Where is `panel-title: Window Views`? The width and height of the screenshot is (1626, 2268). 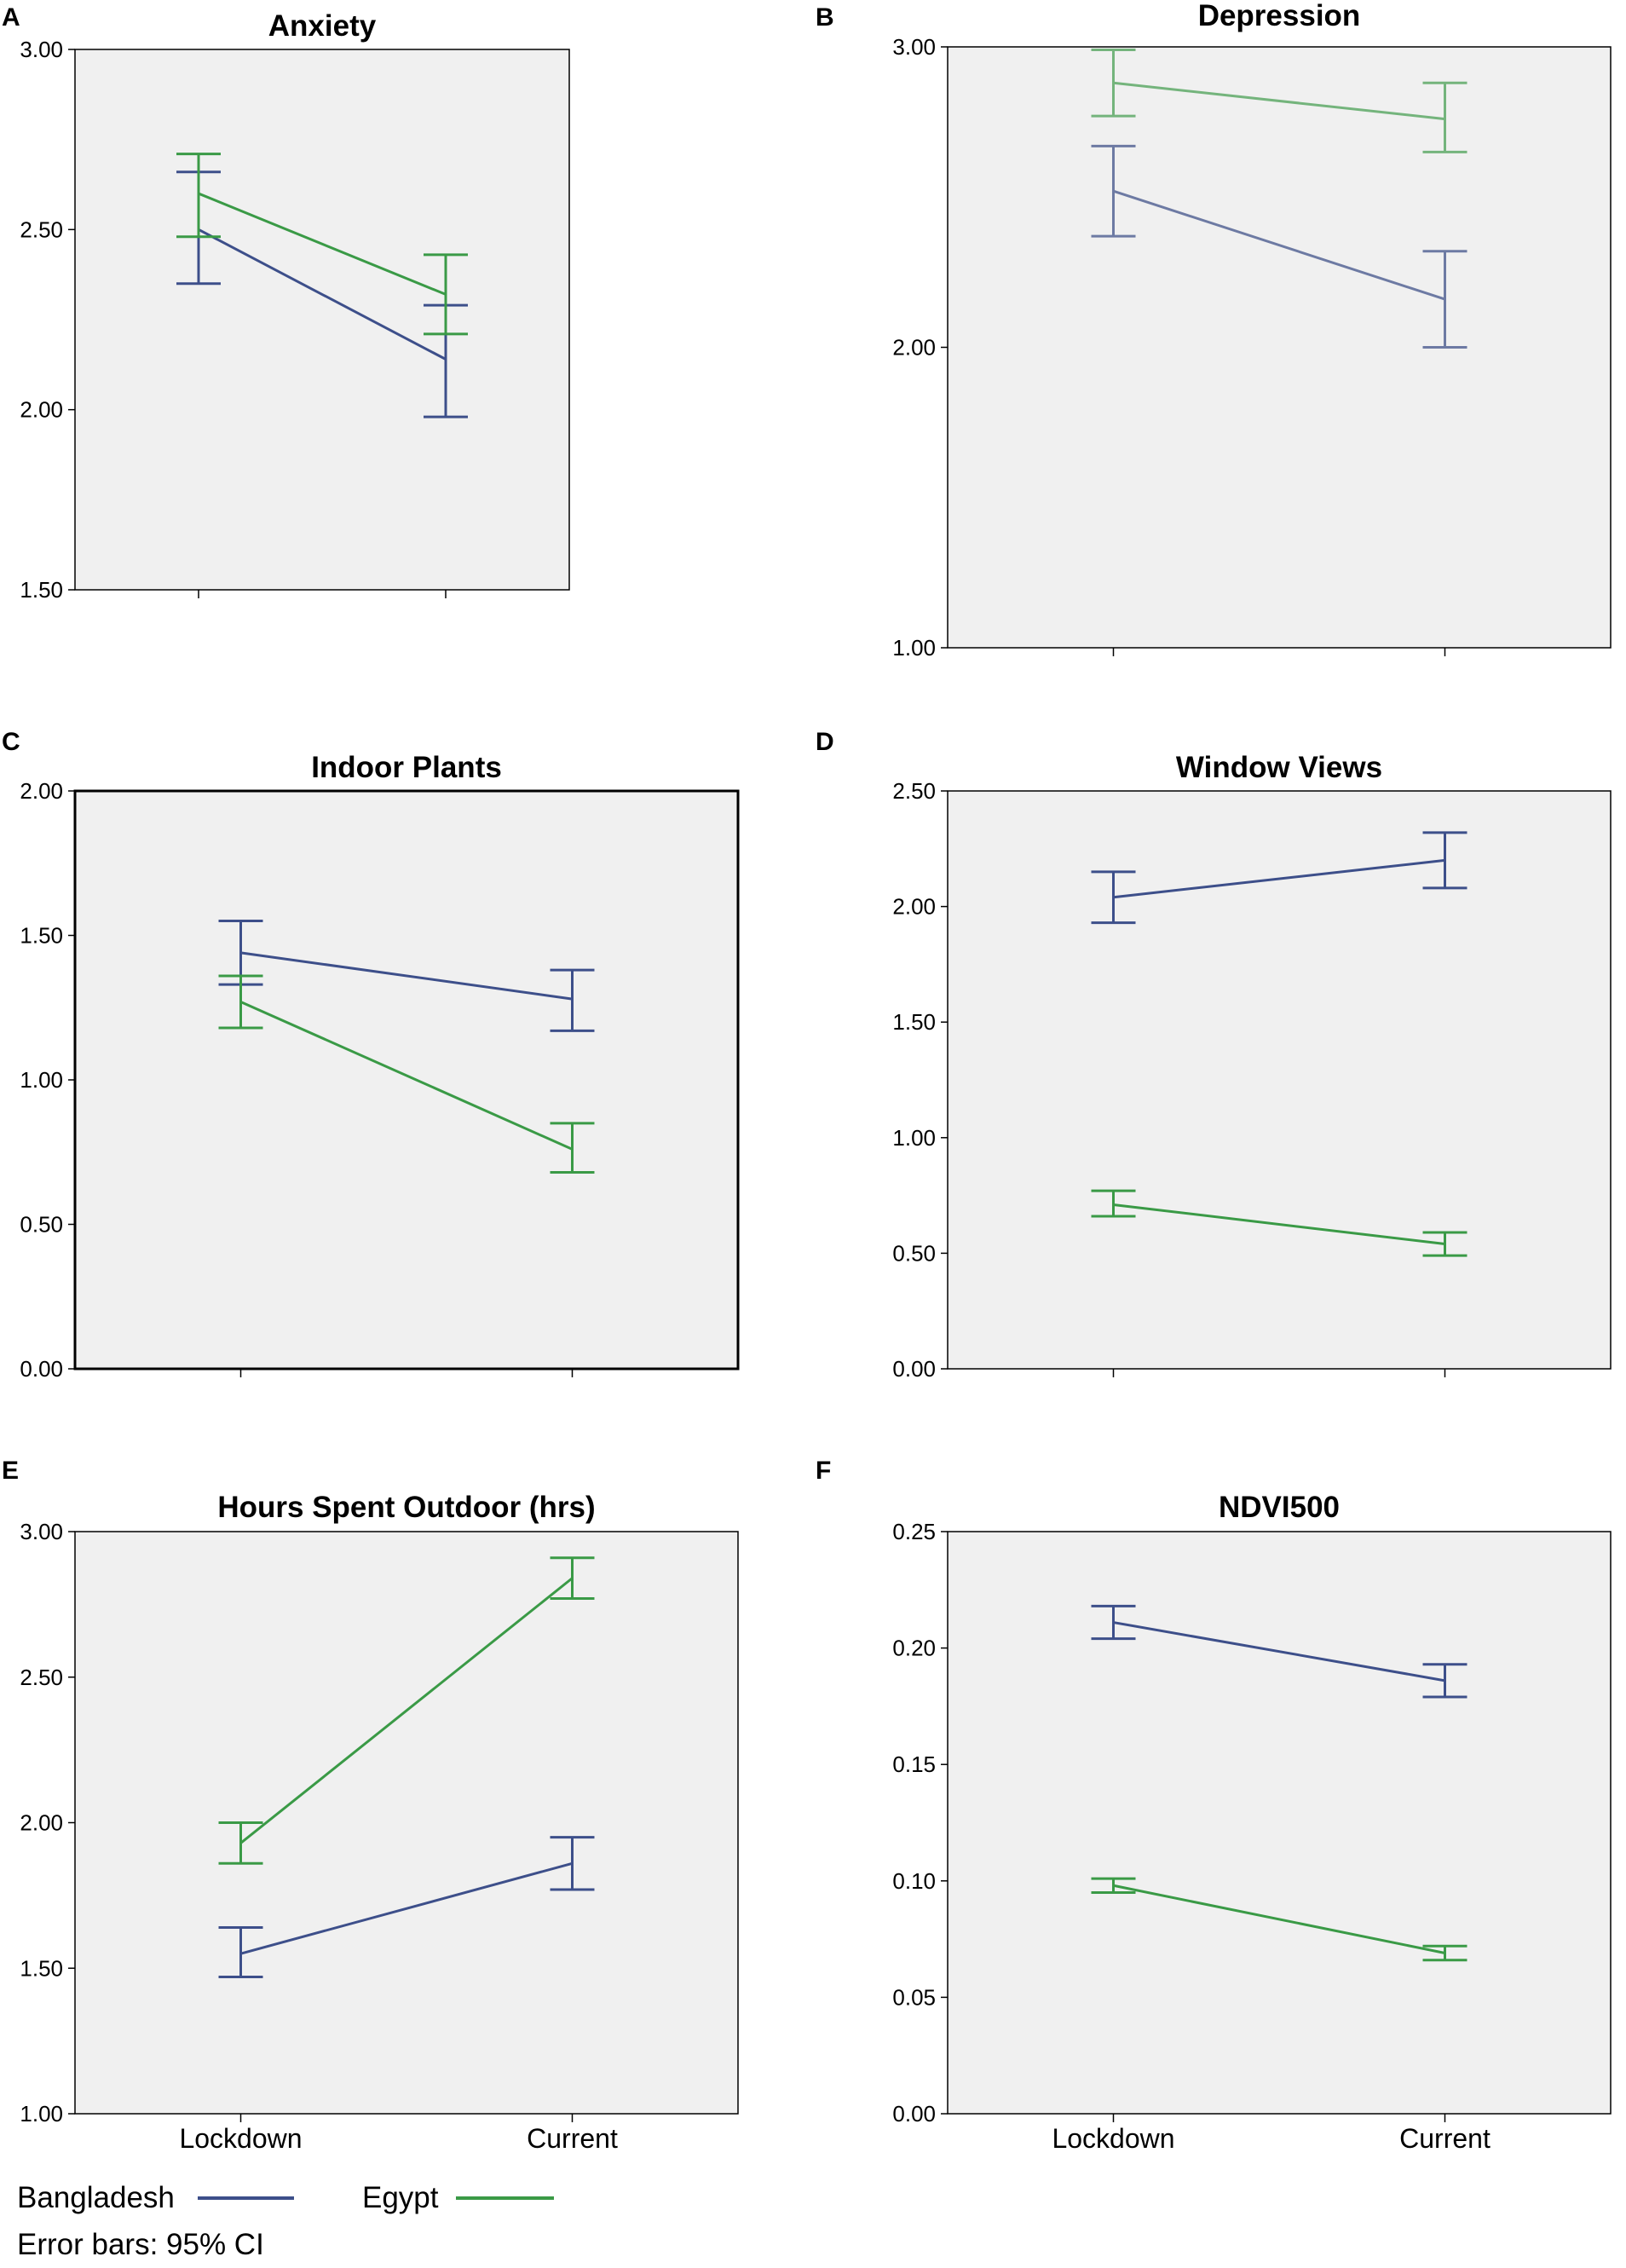
panel-title: Window Views is located at coordinates (1279, 767).